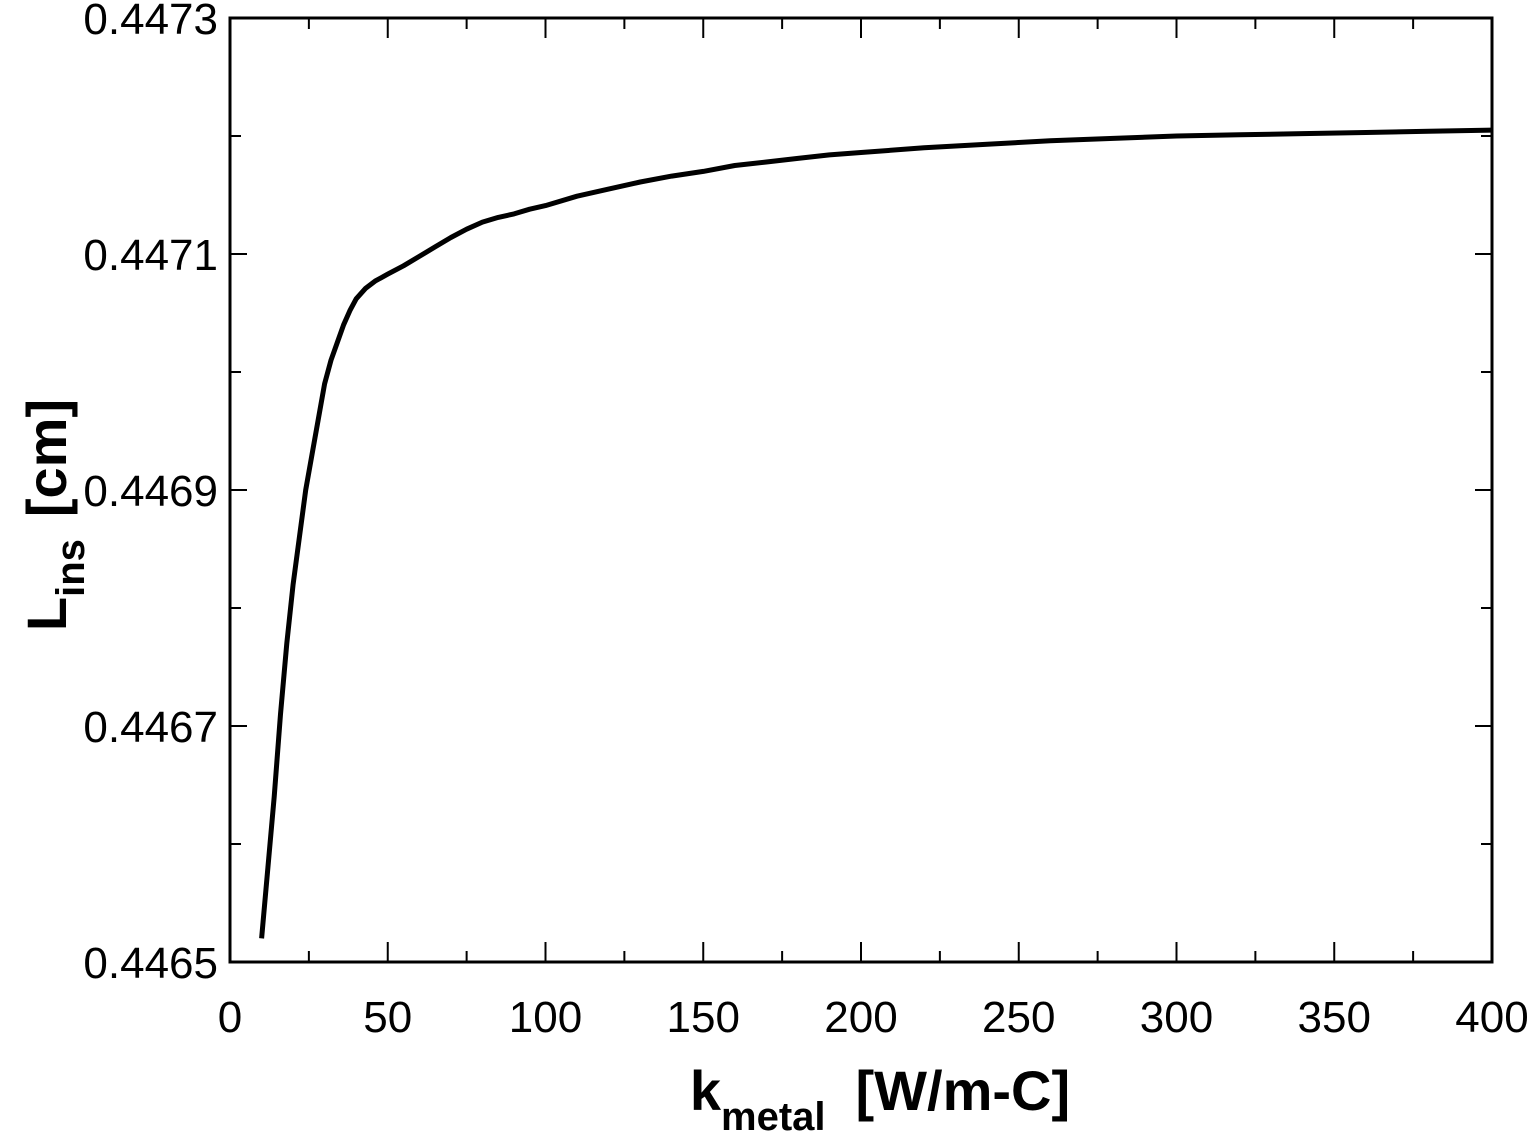  I want to click on x-tick-label: 0, so click(230, 1017).